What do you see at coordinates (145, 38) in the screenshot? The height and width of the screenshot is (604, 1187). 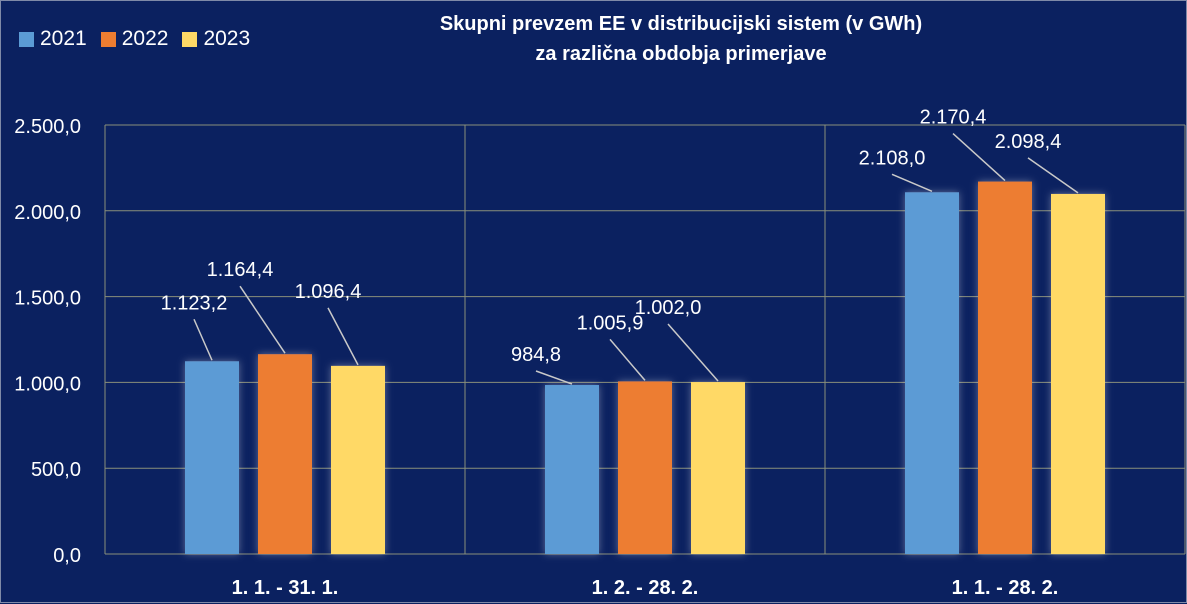 I see `legend-label-2022: 2022` at bounding box center [145, 38].